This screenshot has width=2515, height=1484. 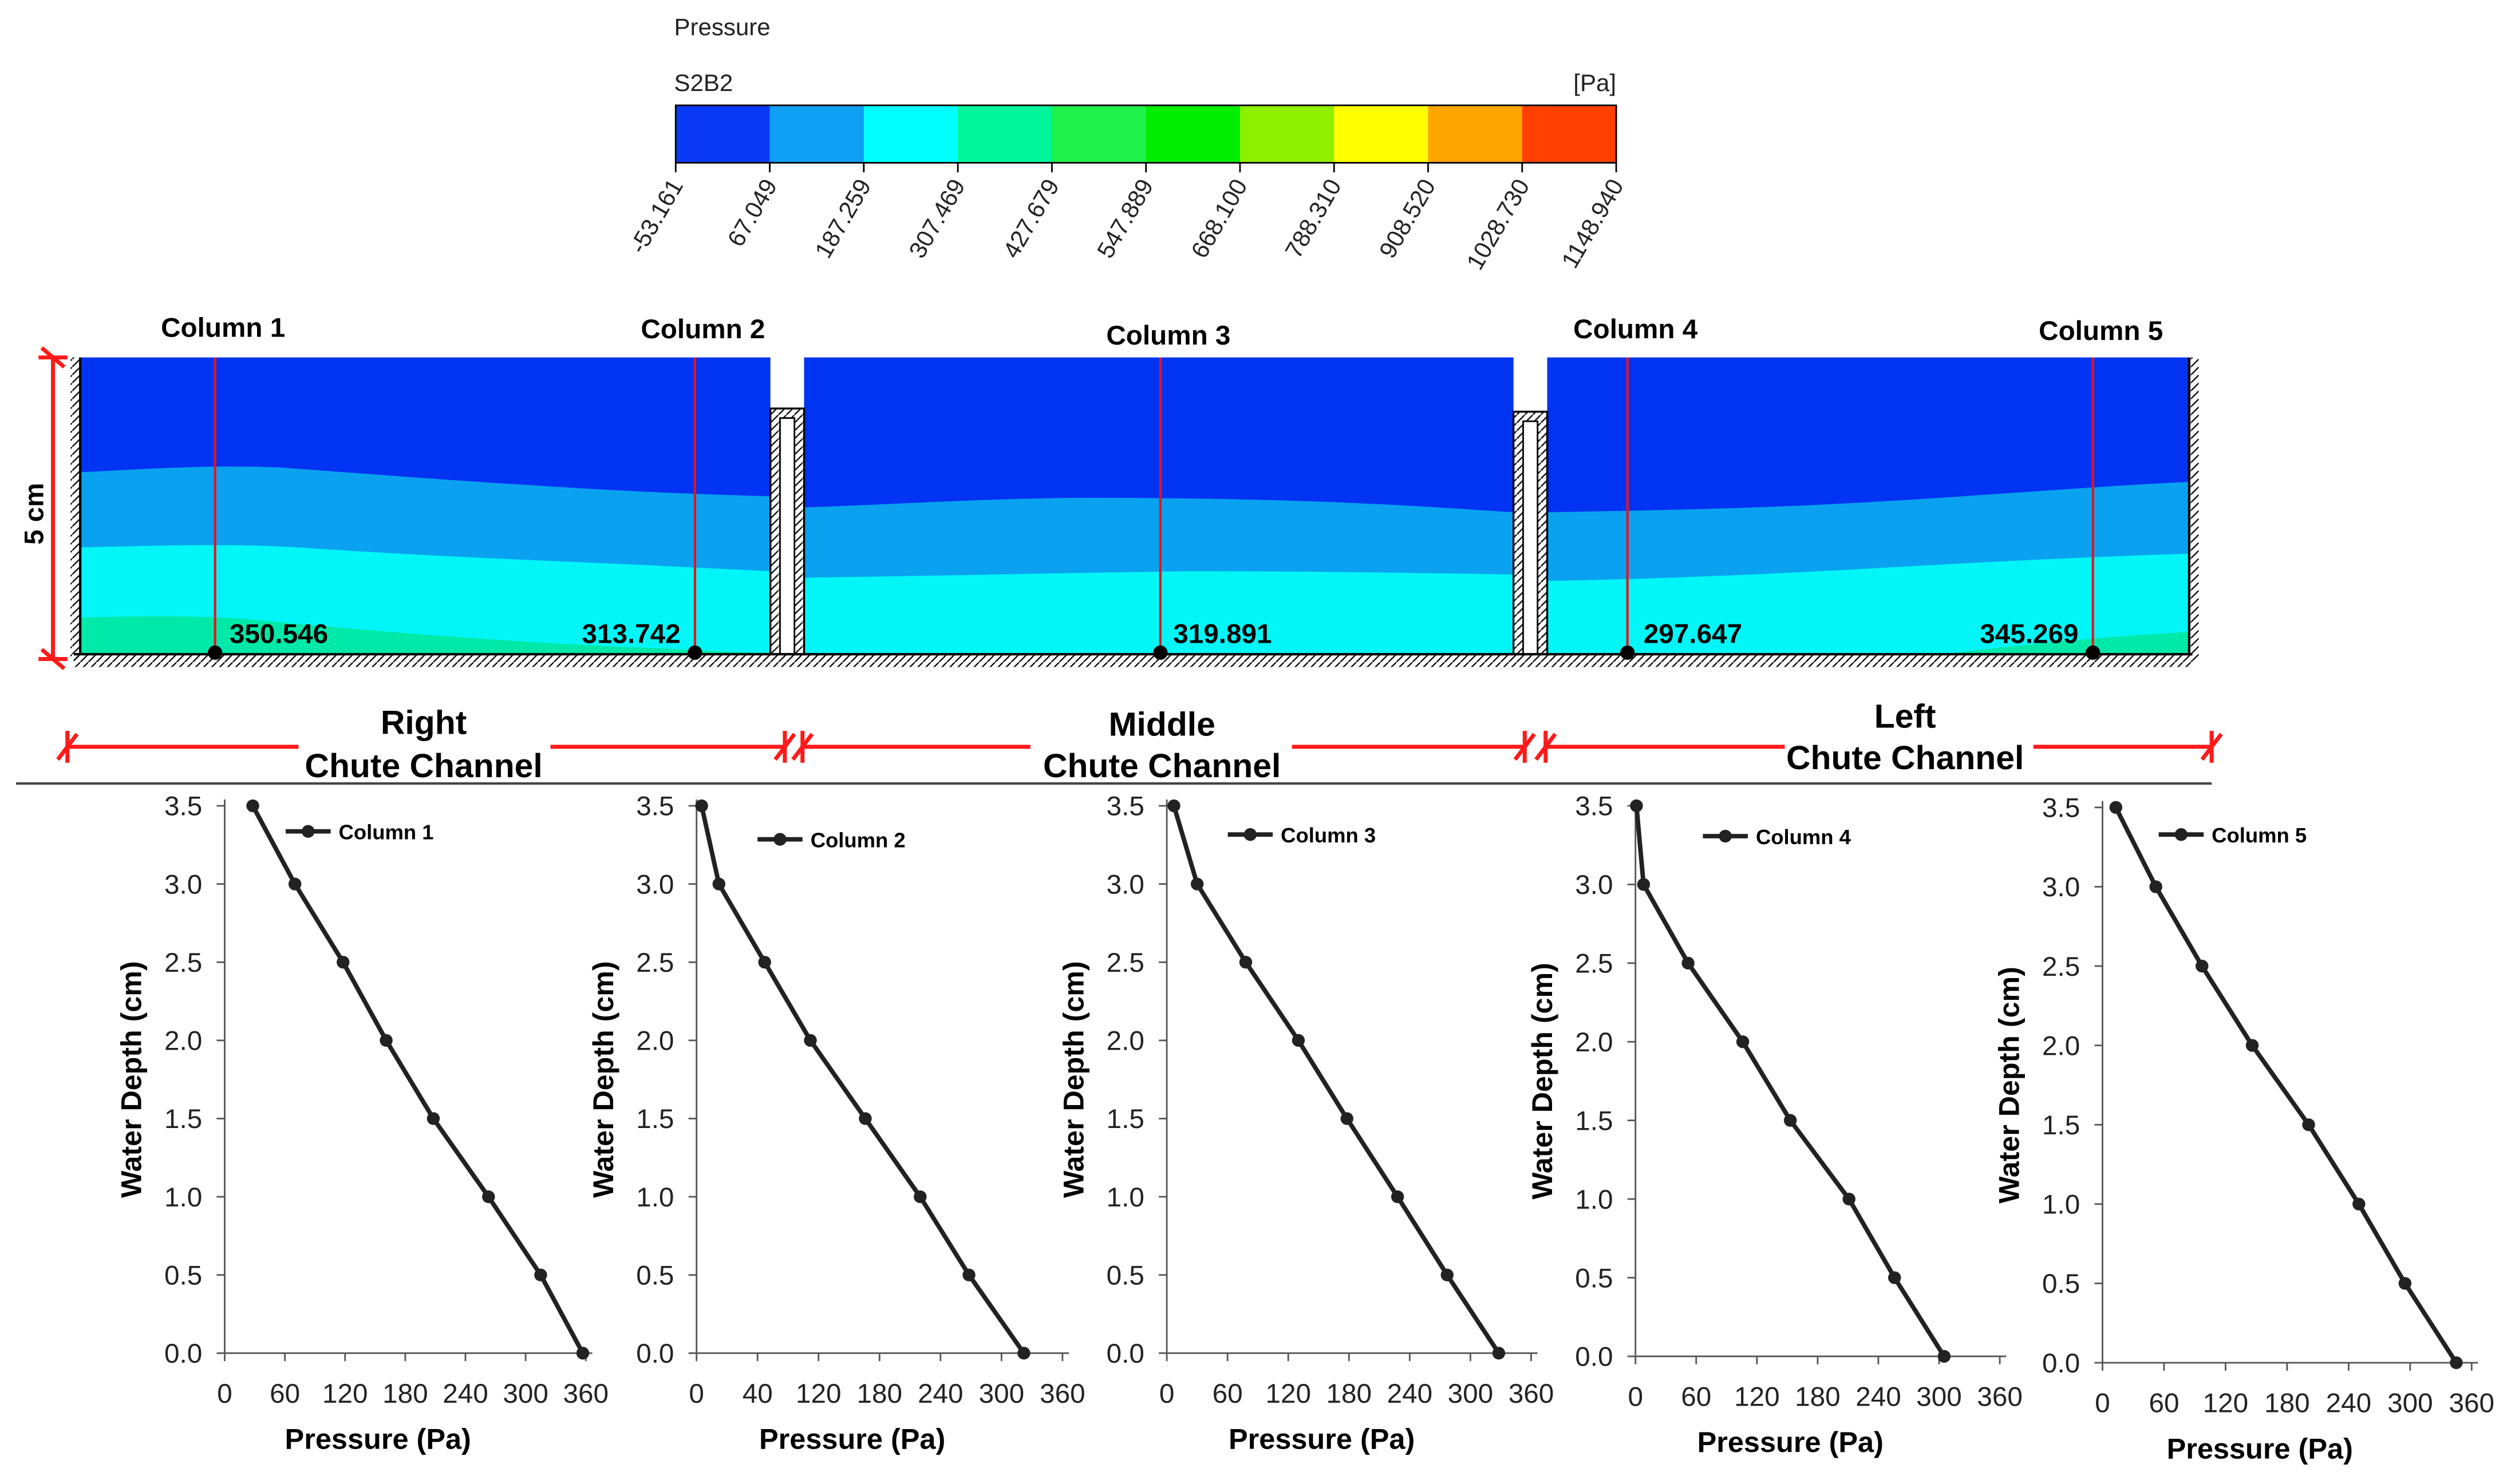 I want to click on chart-legend: Column 4, so click(x=1777, y=837).